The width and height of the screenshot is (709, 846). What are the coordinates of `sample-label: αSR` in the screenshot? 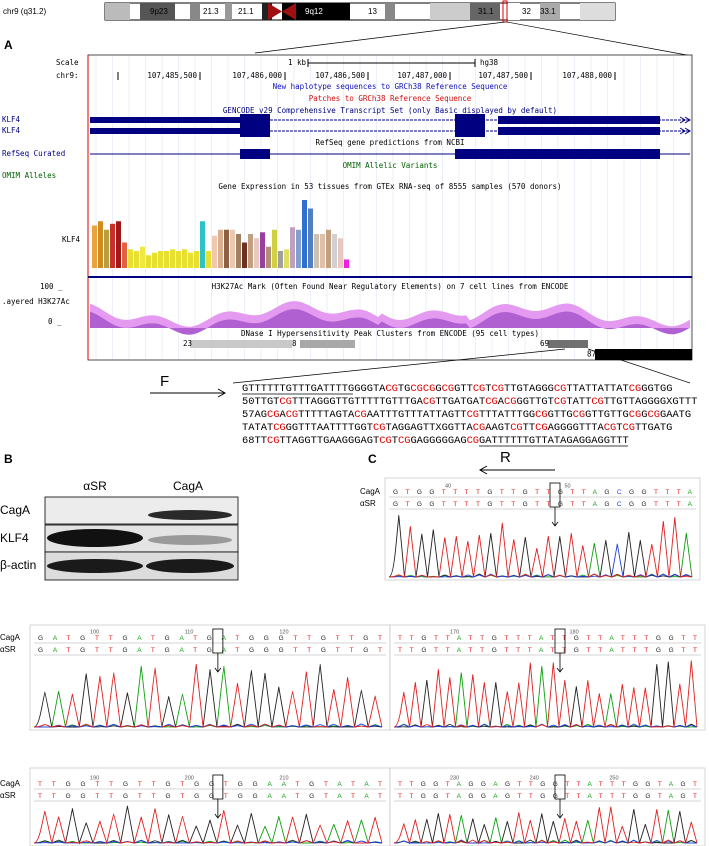 It's located at (368, 503).